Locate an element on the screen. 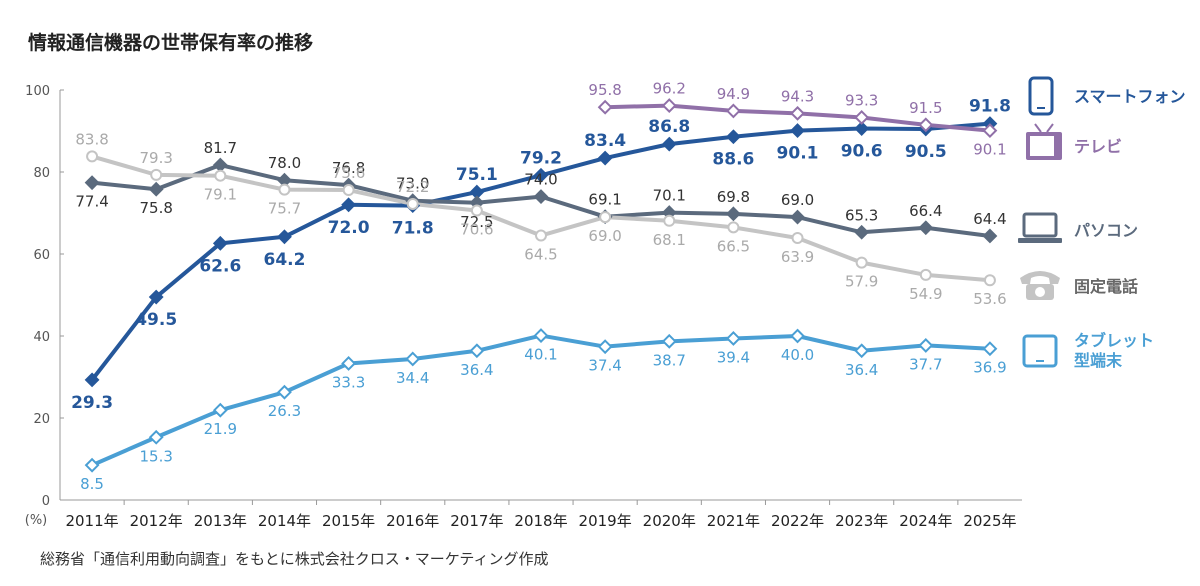 The image size is (1200, 586). data-label: 88.6 is located at coordinates (733, 160).